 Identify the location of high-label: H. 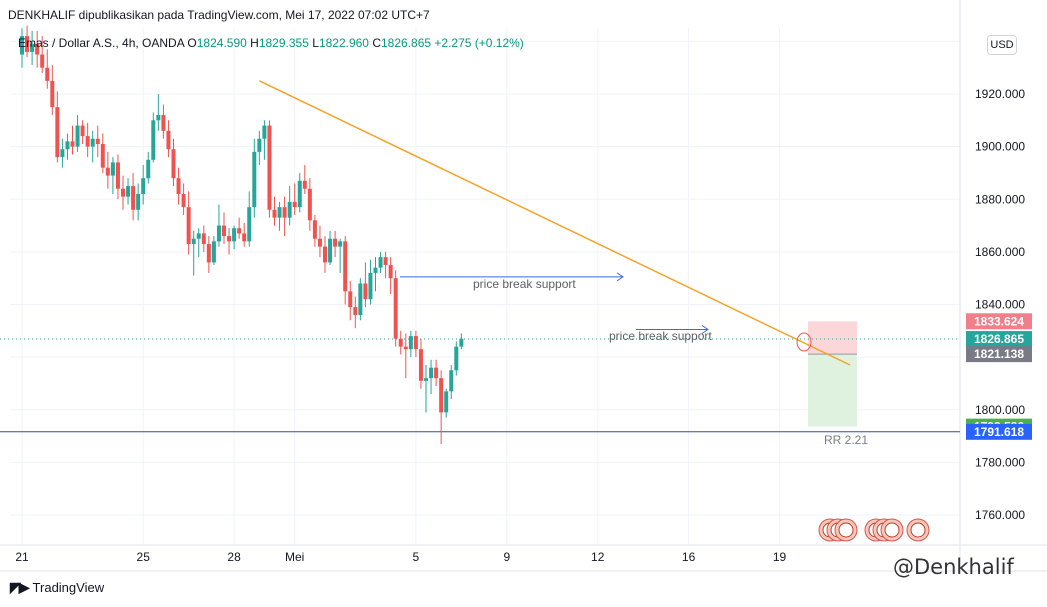
(254, 43).